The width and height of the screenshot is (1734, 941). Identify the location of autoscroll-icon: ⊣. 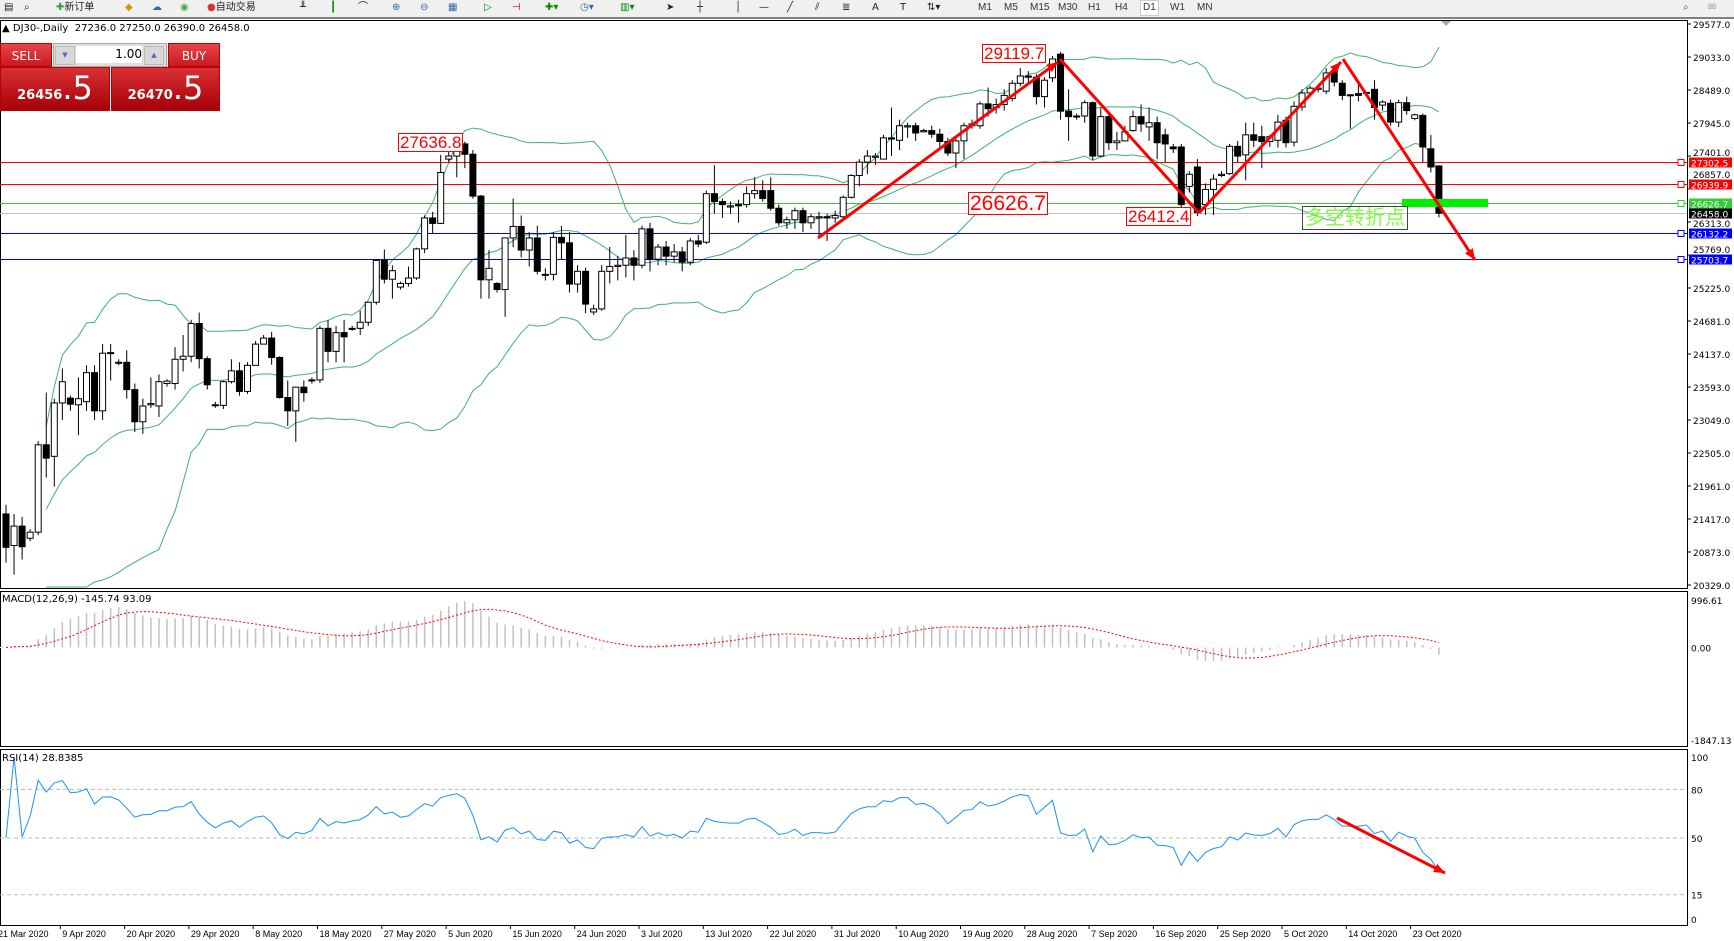
(516, 7).